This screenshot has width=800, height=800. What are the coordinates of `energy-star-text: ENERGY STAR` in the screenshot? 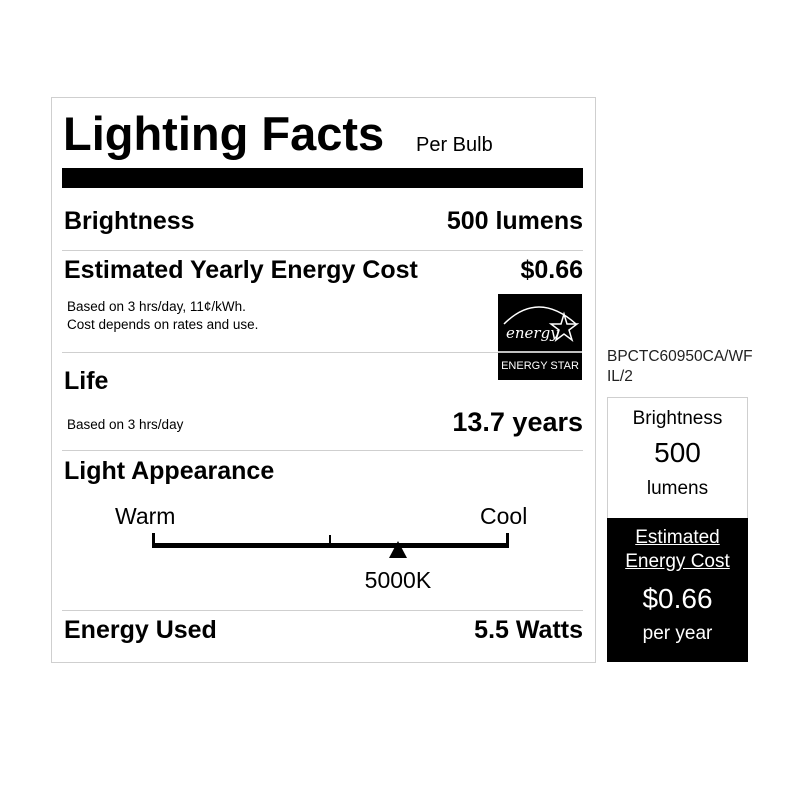 It's located at (540, 366).